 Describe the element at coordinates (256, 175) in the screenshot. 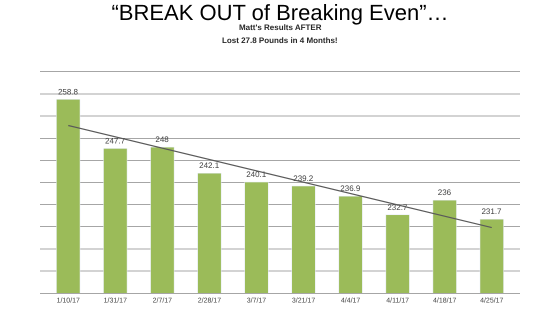

I see `data-label: 240.1` at that location.